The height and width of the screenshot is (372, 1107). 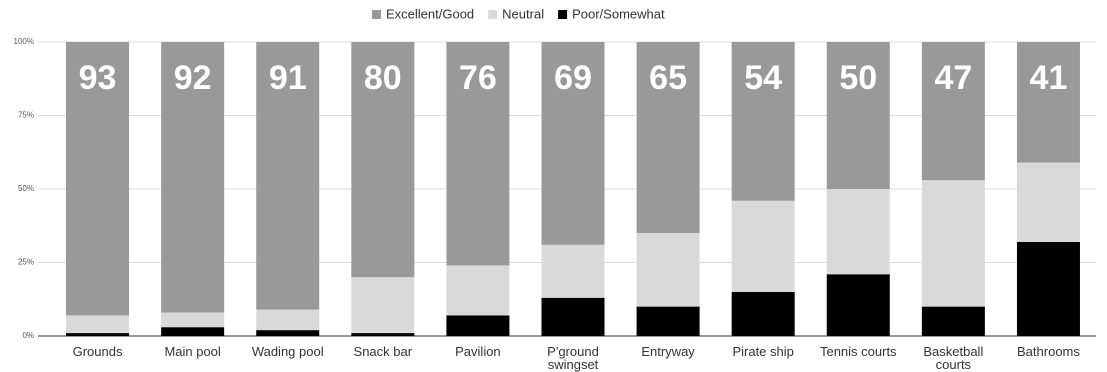 I want to click on x-tick-label: Bathrooms, so click(x=1048, y=351).